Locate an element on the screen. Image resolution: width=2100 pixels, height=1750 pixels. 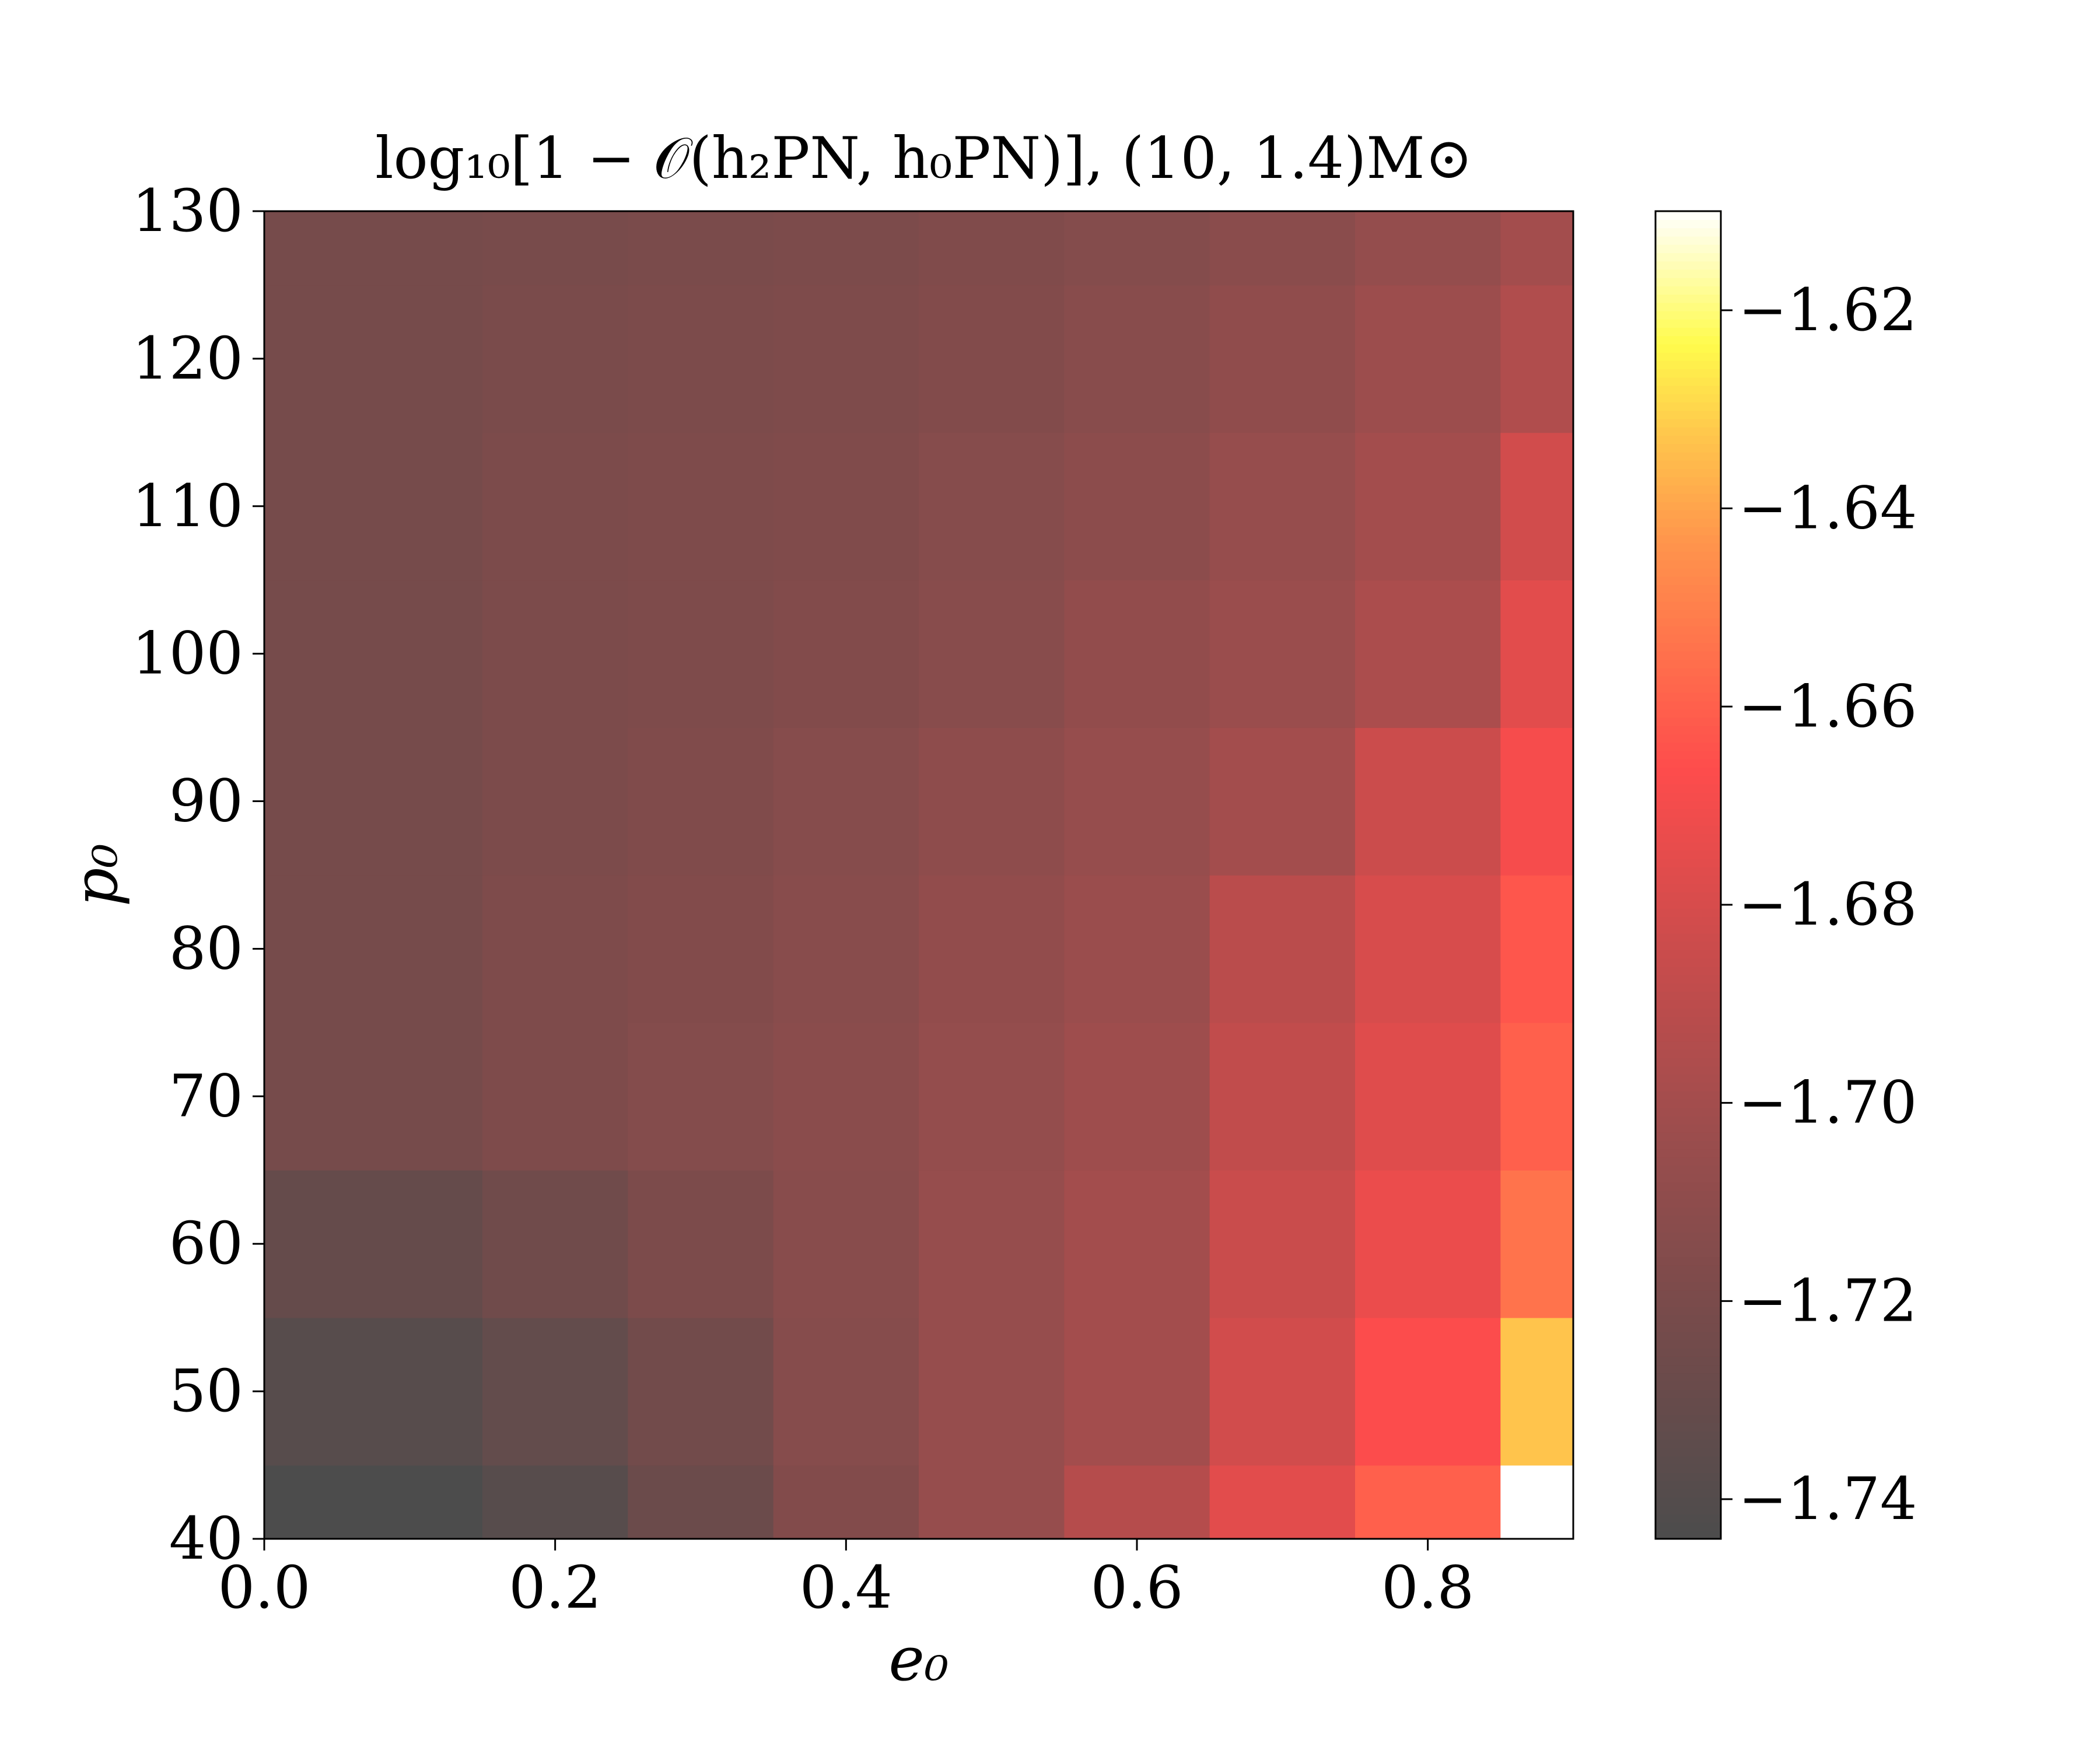
y-tick-label: 100 is located at coordinates (187, 654).